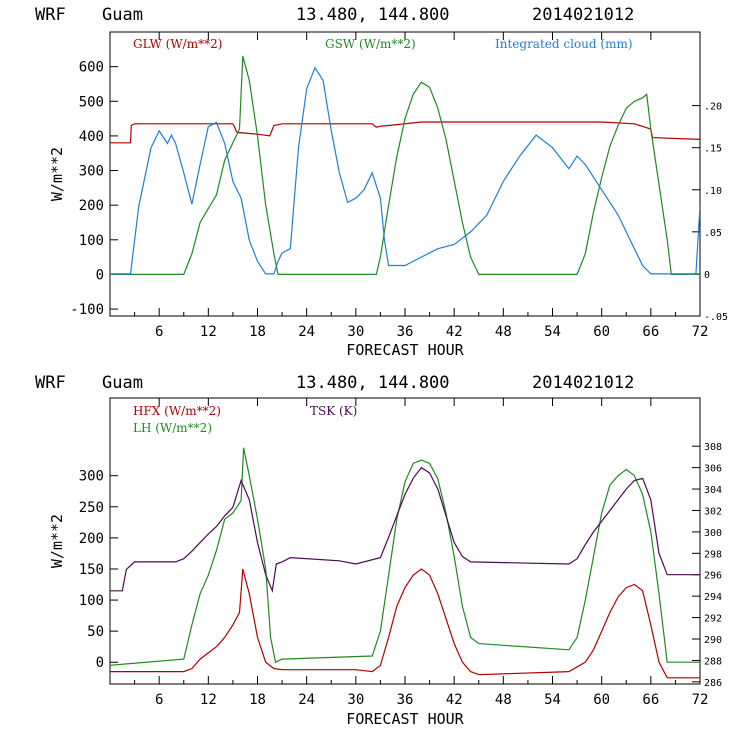  Describe the element at coordinates (707, 275) in the screenshot. I see `y2-tick-label: 0` at that location.